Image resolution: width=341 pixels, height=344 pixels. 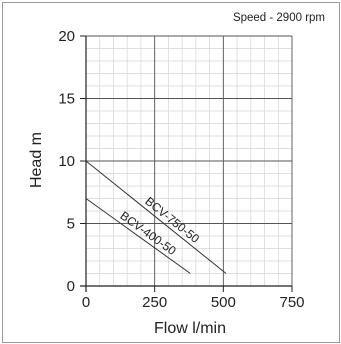 What do you see at coordinates (190, 328) in the screenshot?
I see `x-axis-title: Flow l/min` at bounding box center [190, 328].